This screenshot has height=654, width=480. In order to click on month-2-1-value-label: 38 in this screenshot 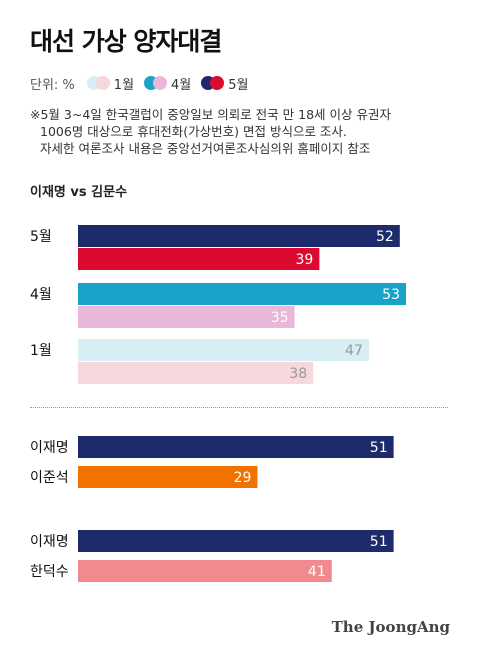, I will do `click(298, 374)`.